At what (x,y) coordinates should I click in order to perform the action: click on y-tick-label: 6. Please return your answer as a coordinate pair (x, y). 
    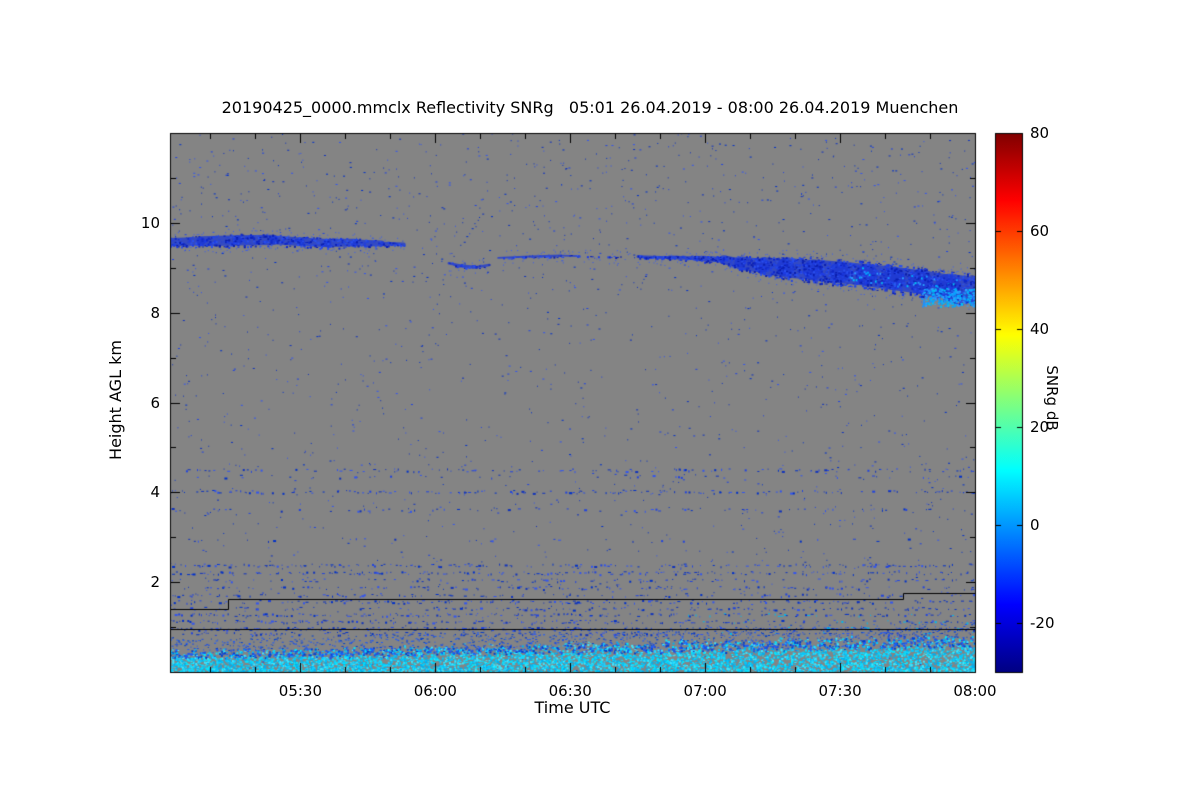
    Looking at the image, I should click on (155, 402).